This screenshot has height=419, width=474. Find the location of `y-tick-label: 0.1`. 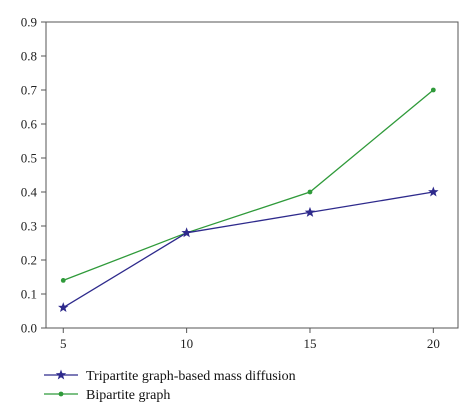

y-tick-label: 0.1 is located at coordinates (29, 294).